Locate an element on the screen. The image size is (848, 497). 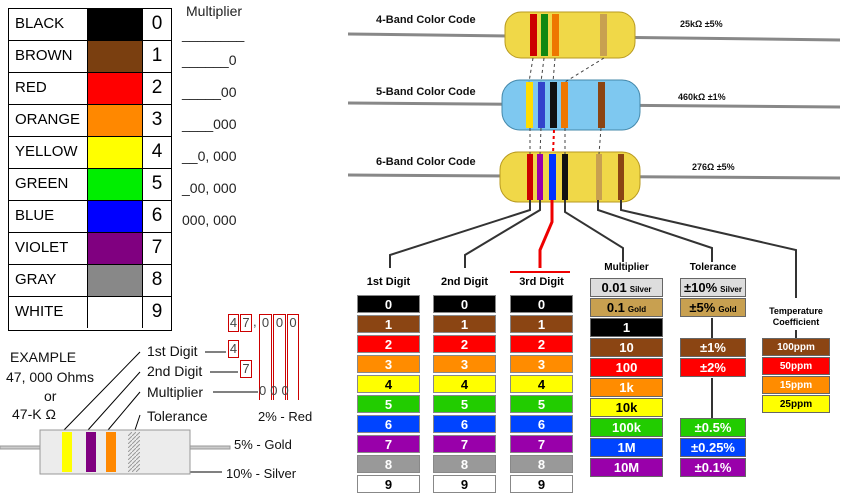
multiplier-title: Multiplier is located at coordinates (214, 11).